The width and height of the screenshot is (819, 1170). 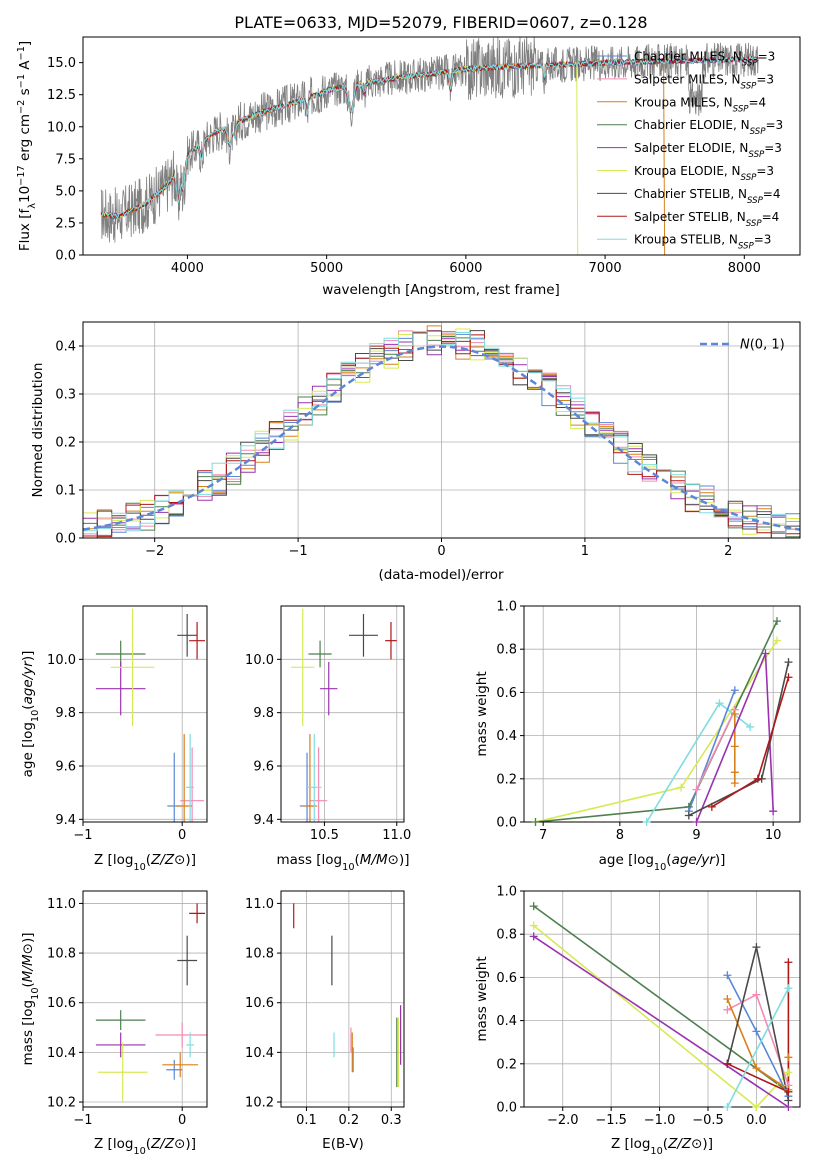 I want to click on y-tick-label: 0.2, so click(x=65, y=443).